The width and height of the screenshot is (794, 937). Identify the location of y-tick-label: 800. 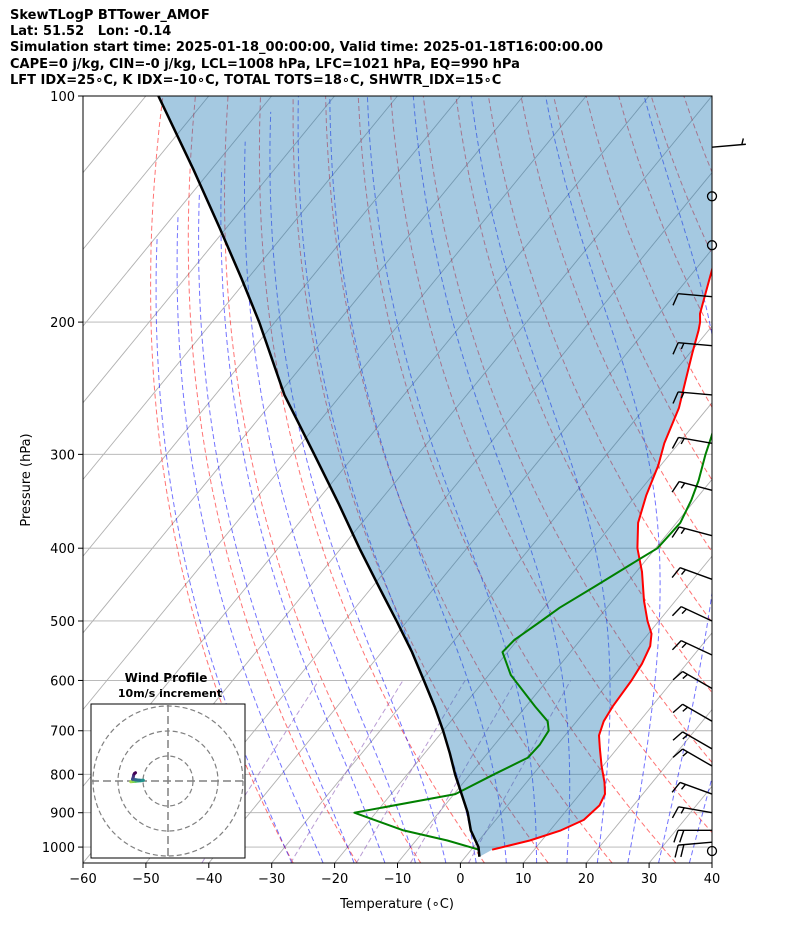
(62, 775).